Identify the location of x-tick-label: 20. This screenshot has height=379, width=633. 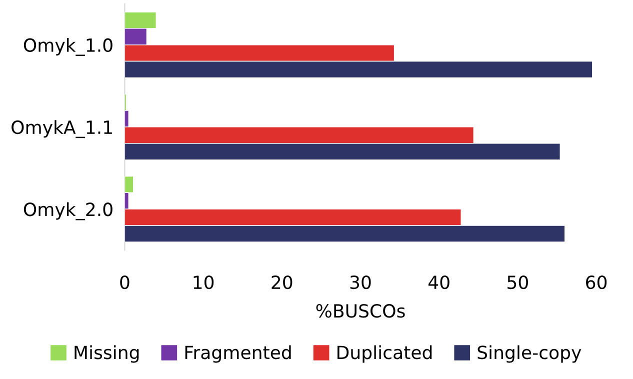
(282, 282).